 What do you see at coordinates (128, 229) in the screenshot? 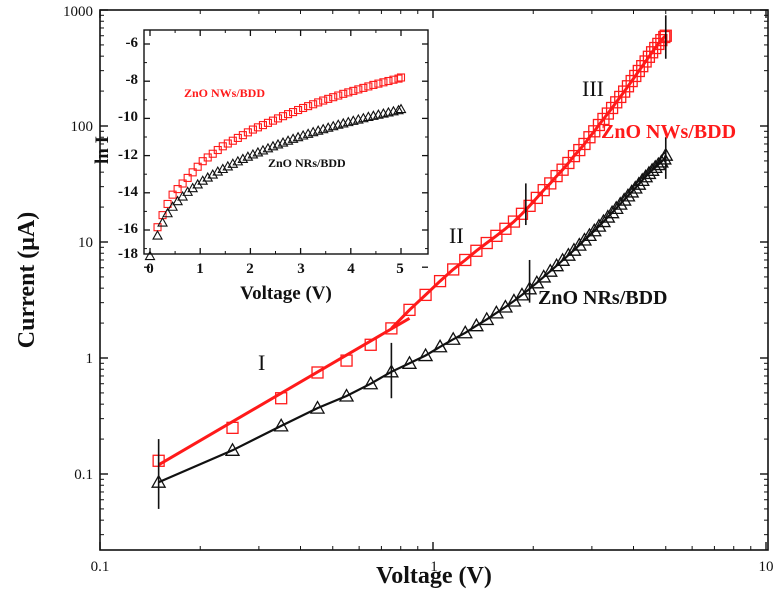
I see `inset-y-tick-neg16: -16` at bounding box center [128, 229].